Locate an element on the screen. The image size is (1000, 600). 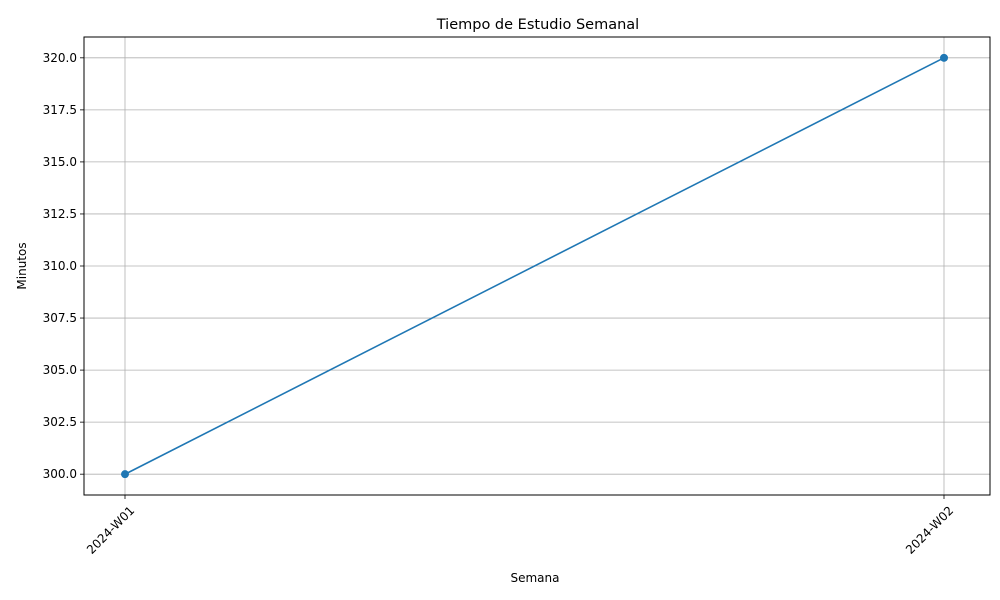
y-axis-label: Minutos is located at coordinates (22, 265).